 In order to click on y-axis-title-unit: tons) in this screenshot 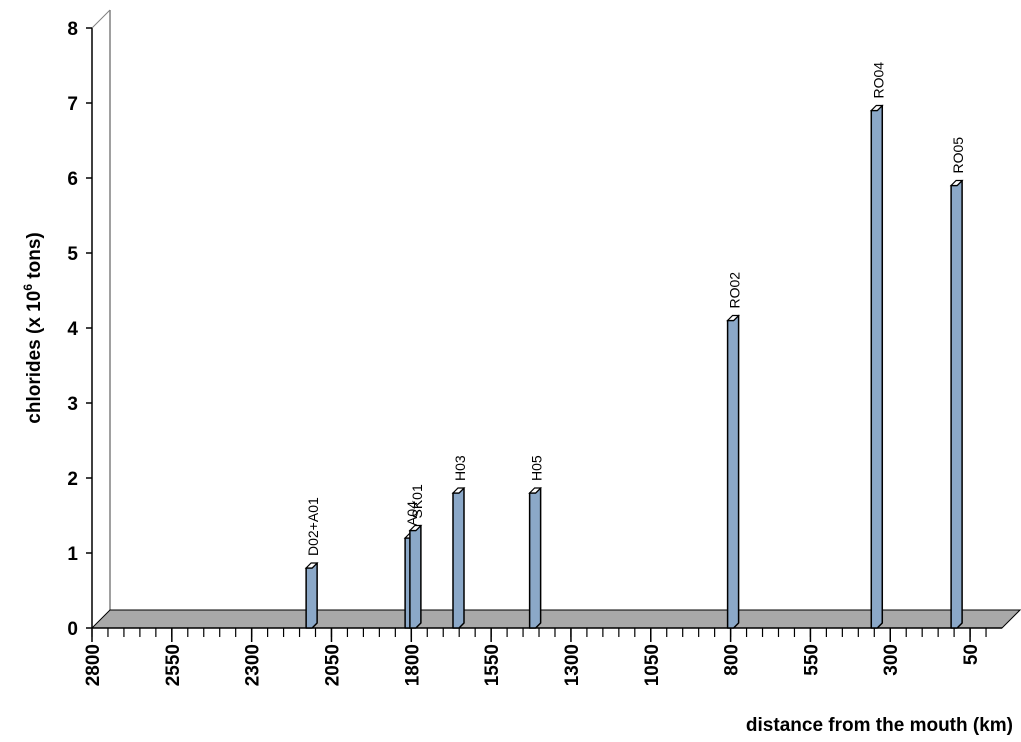, I will do `click(34, 258)`.